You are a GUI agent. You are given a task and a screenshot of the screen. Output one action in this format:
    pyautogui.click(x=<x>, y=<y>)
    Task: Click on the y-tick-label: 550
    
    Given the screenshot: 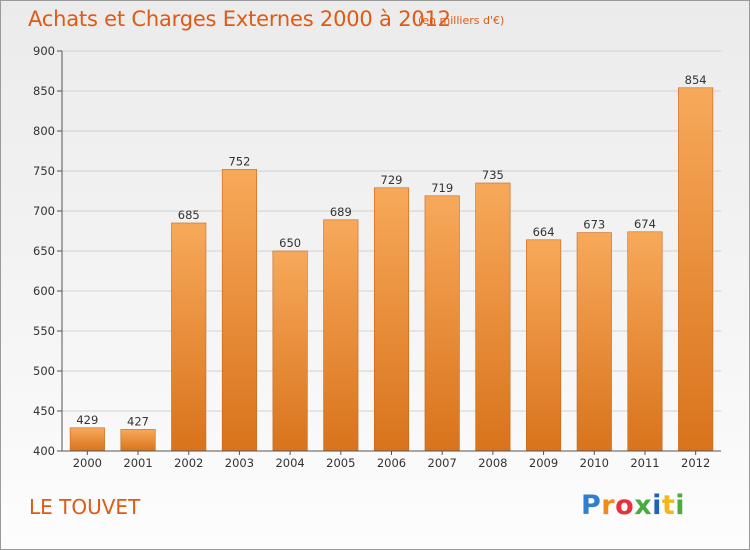 What is the action you would take?
    pyautogui.click(x=44, y=331)
    